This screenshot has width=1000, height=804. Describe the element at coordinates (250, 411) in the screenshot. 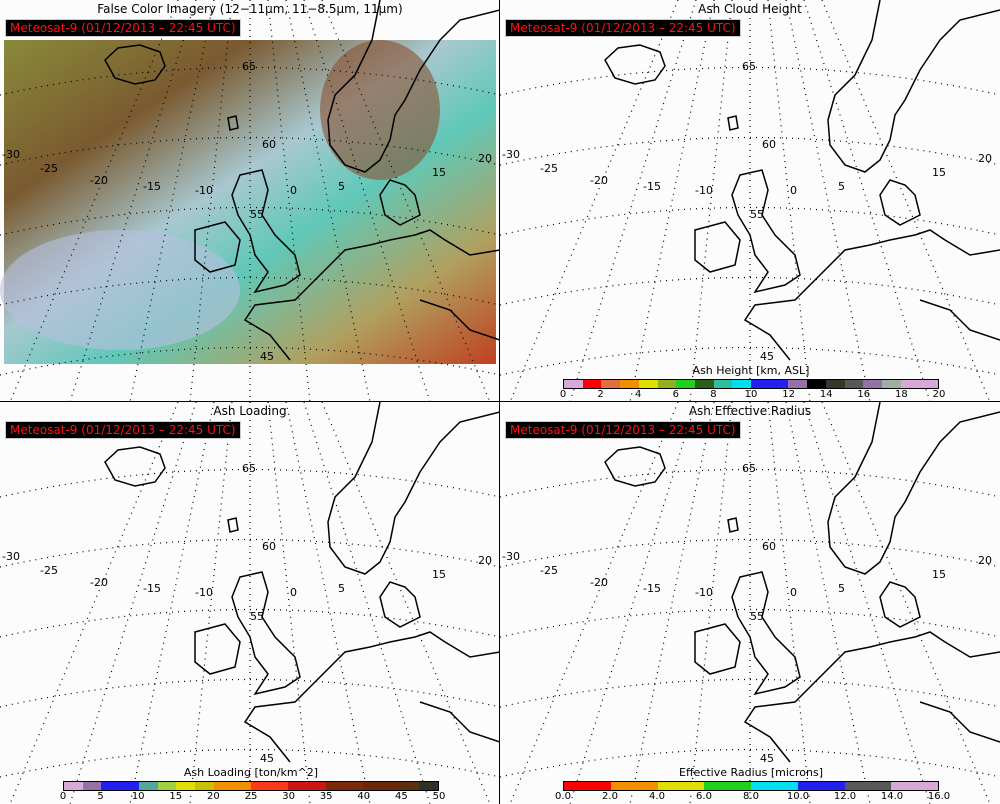

I see `panel-title: Ash Loading` at that location.